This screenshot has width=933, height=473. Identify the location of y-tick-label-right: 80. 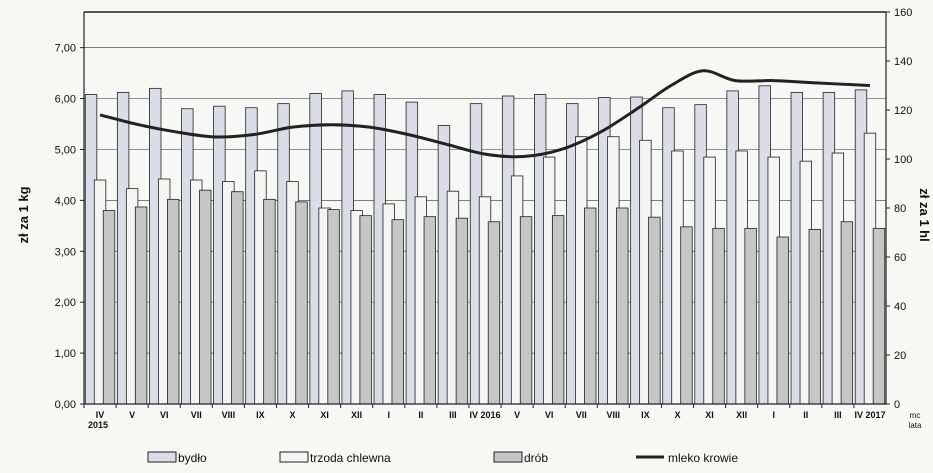
(900, 209).